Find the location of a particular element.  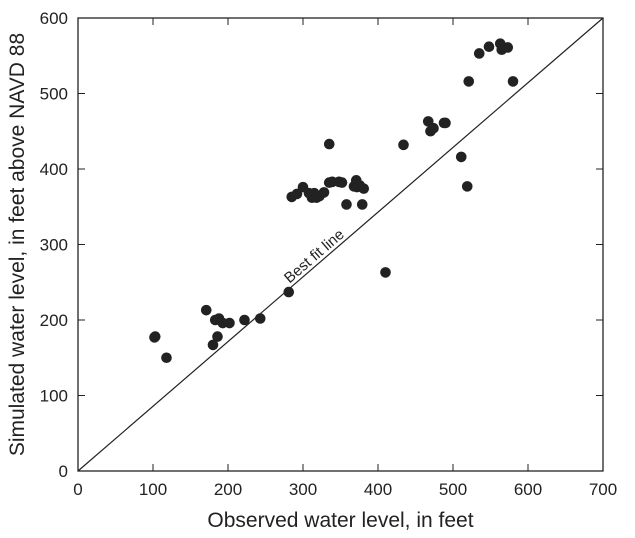

y-tick-label: 300 is located at coordinates (54, 245).